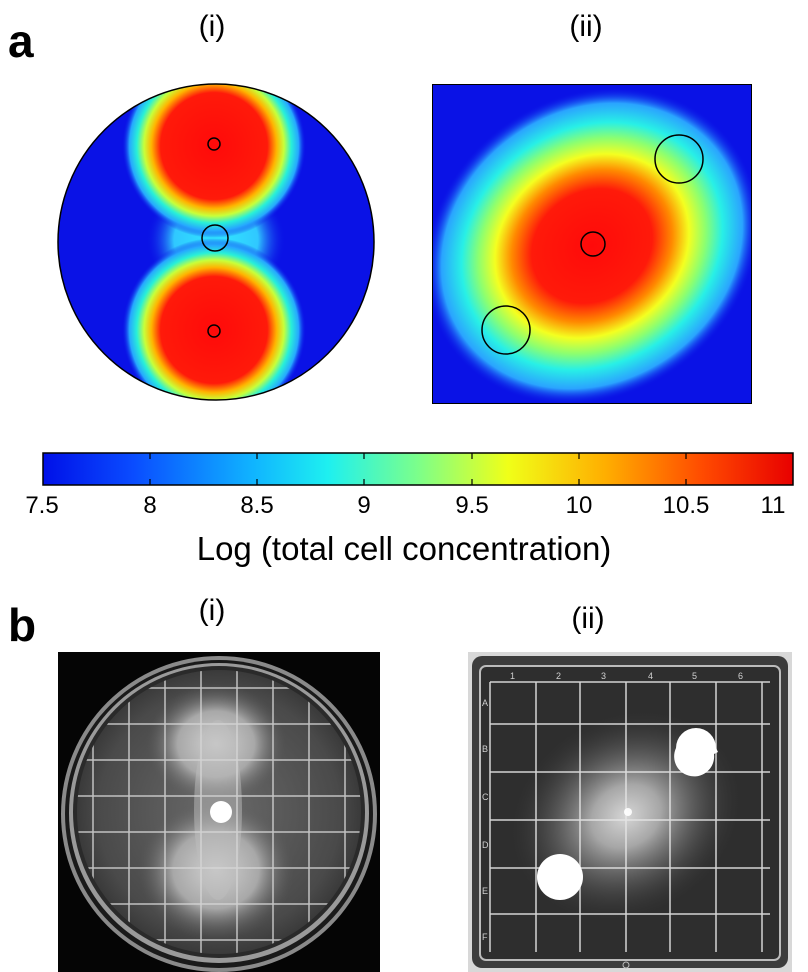 Image resolution: width=808 pixels, height=972 pixels. I want to click on grid-col-label: 2, so click(558, 676).